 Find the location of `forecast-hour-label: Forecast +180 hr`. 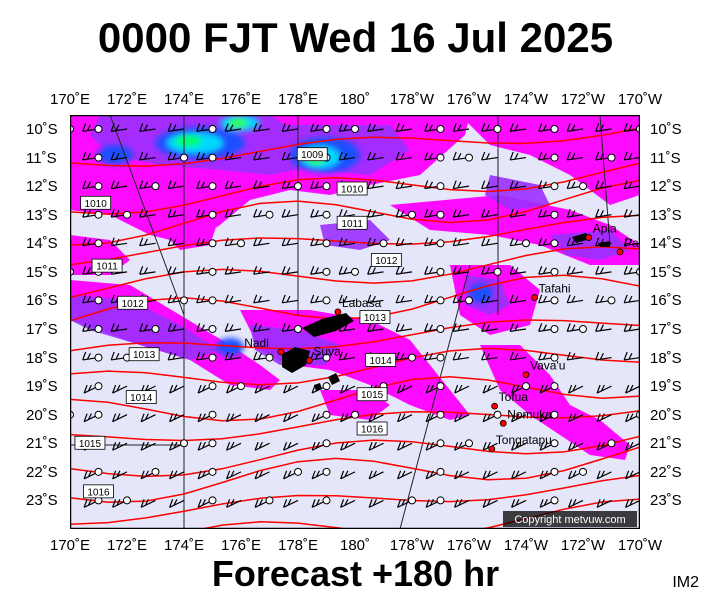

forecast-hour-label: Forecast +180 hr is located at coordinates (355, 573).